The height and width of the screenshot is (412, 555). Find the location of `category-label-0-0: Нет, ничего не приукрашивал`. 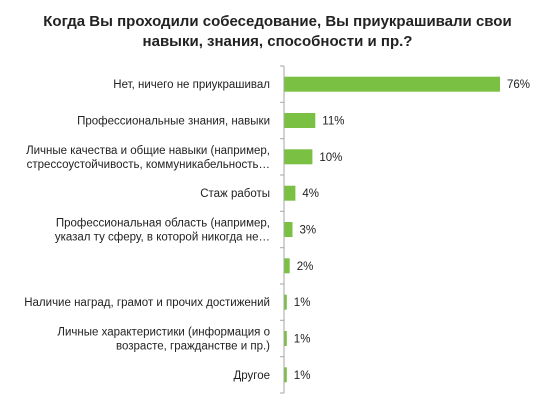

category-label-0-0: Нет, ничего не приукрашивал is located at coordinates (191, 85).